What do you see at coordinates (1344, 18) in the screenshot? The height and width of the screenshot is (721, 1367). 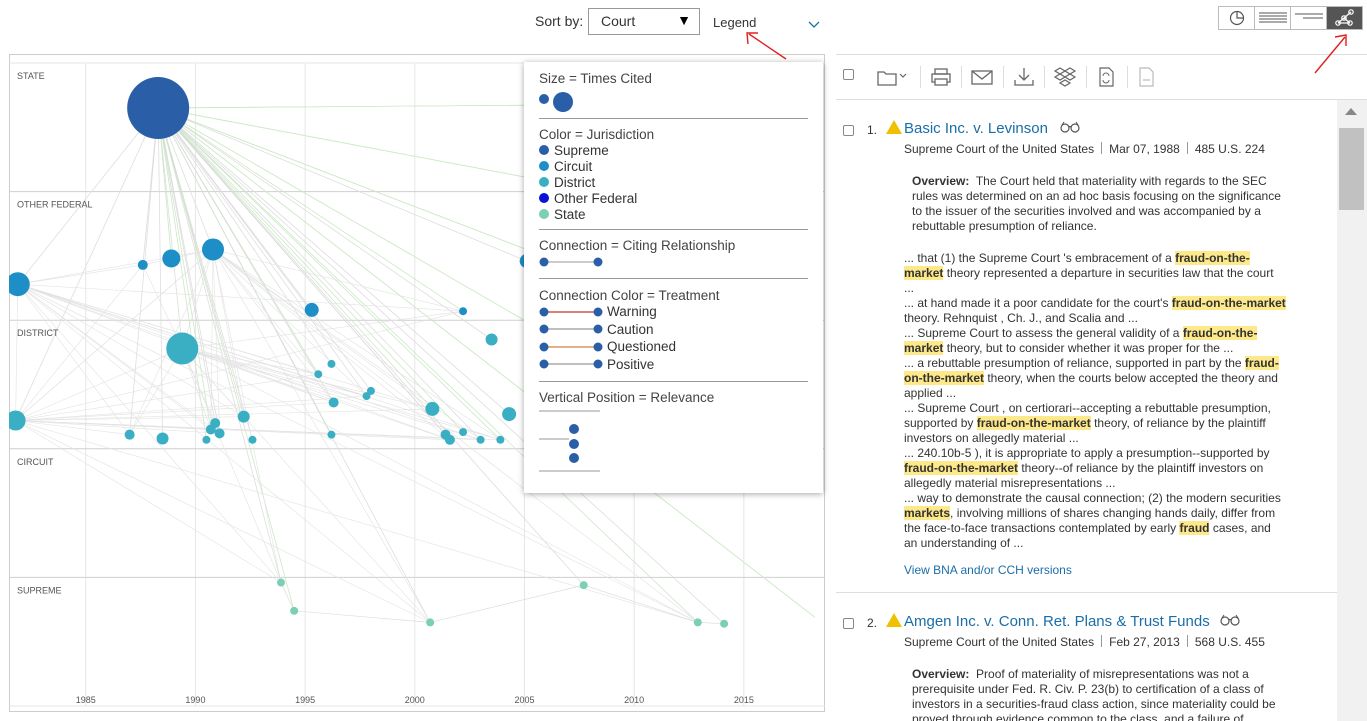 I see `network-graph-icon` at bounding box center [1344, 18].